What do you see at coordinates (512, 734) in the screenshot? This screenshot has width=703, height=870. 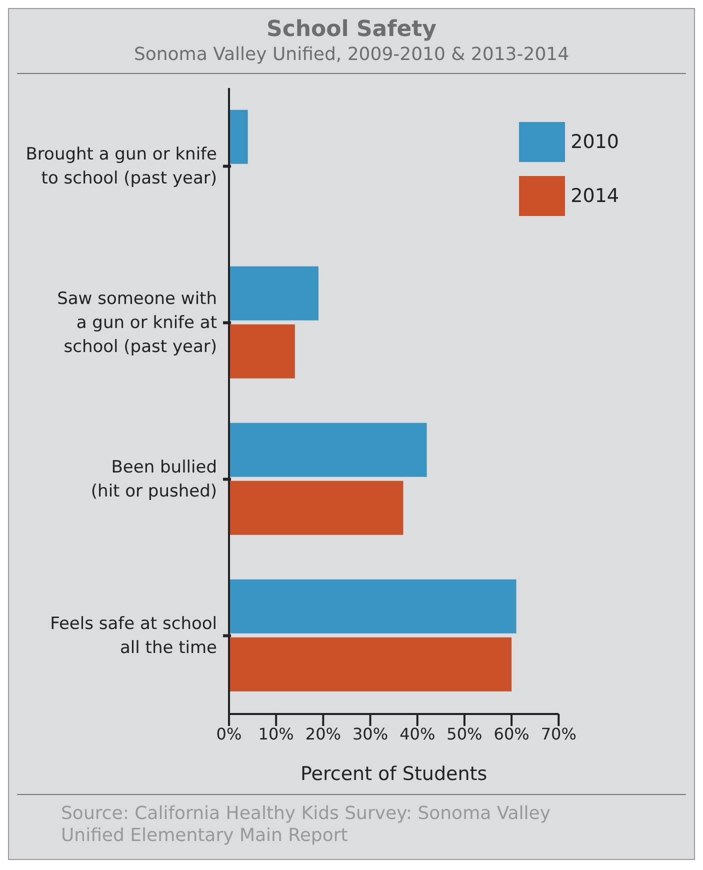 I see `x-tick-label: 60%` at bounding box center [512, 734].